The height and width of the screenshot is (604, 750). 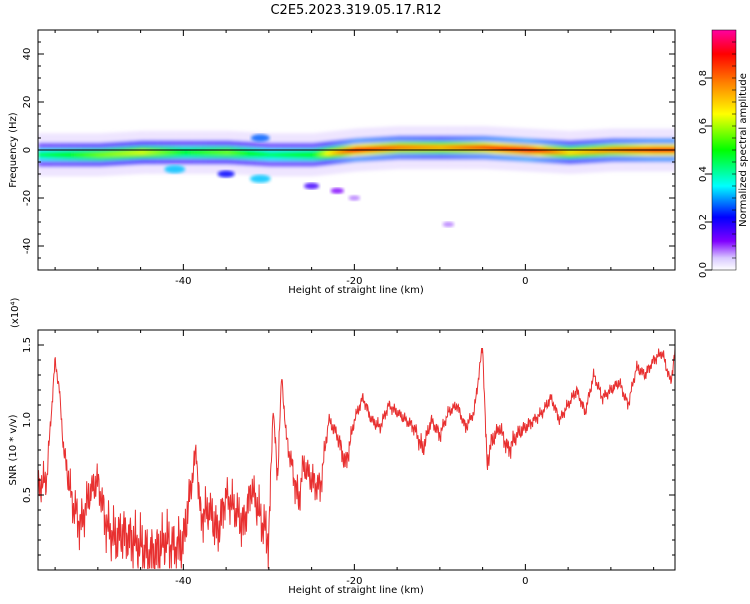 What do you see at coordinates (743, 150) in the screenshot?
I see `colorbar-label: Normalized spectral amplitude` at bounding box center [743, 150].